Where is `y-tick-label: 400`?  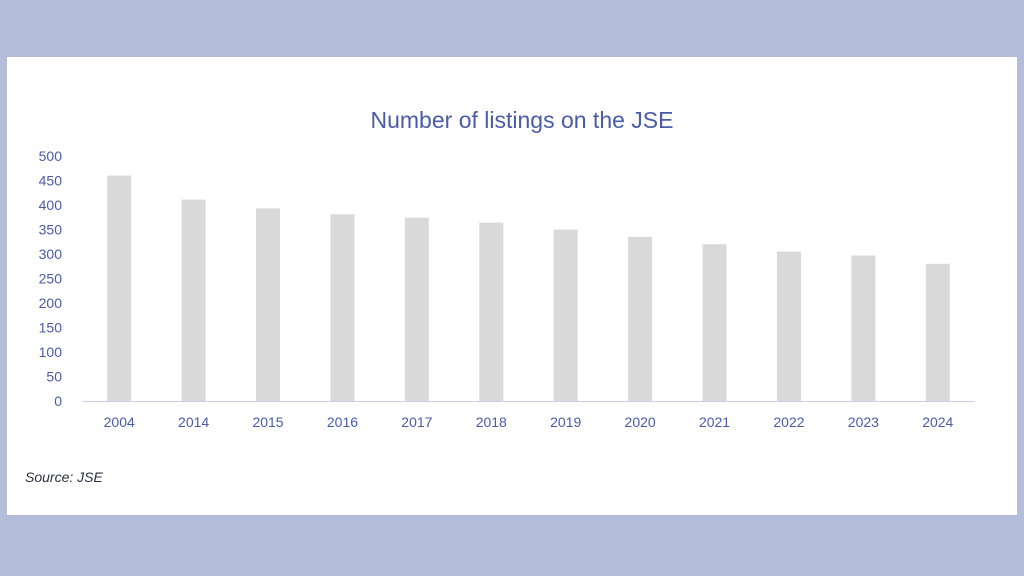 y-tick-label: 400 is located at coordinates (51, 205).